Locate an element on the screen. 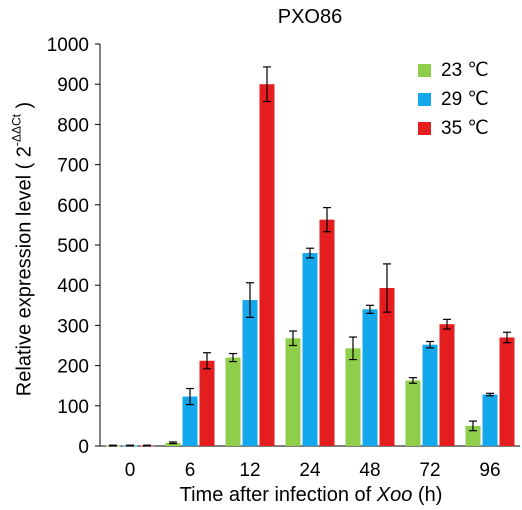  y-tick-label: 300 is located at coordinates (73, 326).